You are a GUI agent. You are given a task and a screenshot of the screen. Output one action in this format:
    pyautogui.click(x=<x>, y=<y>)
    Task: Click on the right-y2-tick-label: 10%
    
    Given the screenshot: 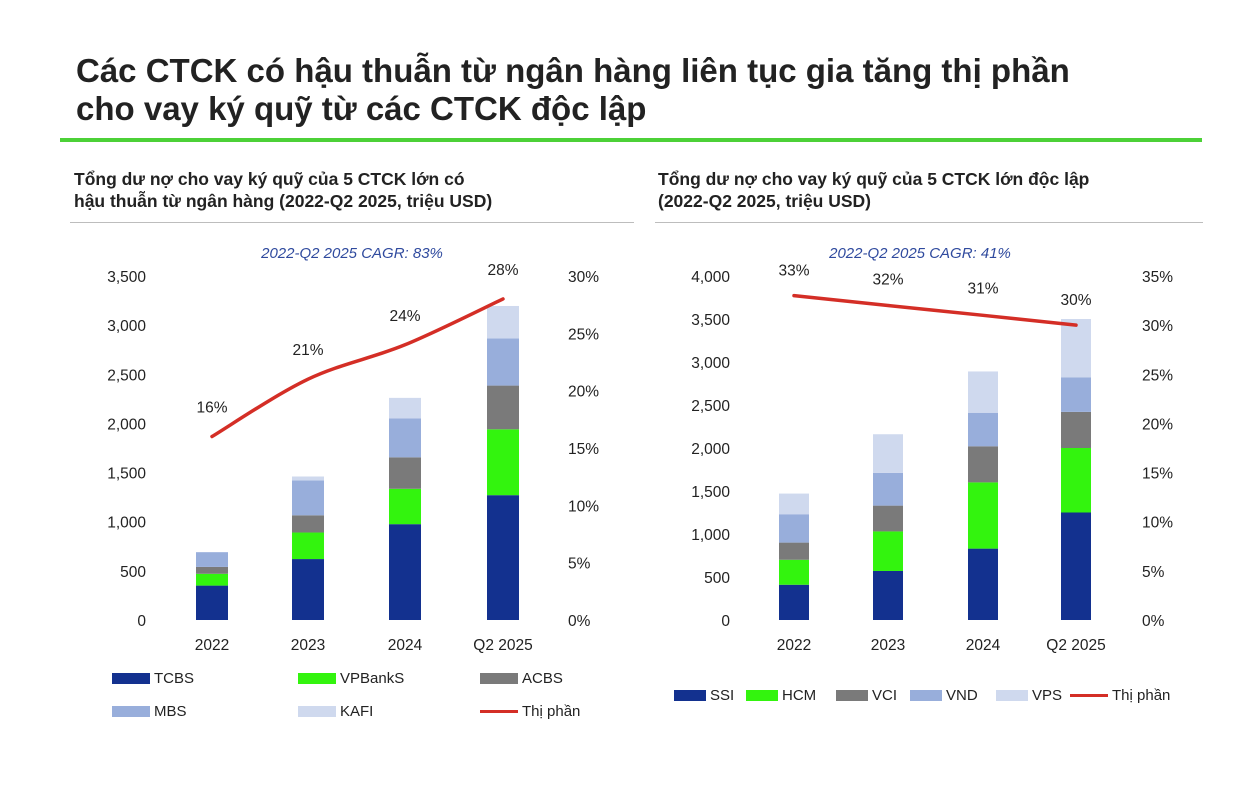 What is the action you would take?
    pyautogui.click(x=1157, y=523)
    